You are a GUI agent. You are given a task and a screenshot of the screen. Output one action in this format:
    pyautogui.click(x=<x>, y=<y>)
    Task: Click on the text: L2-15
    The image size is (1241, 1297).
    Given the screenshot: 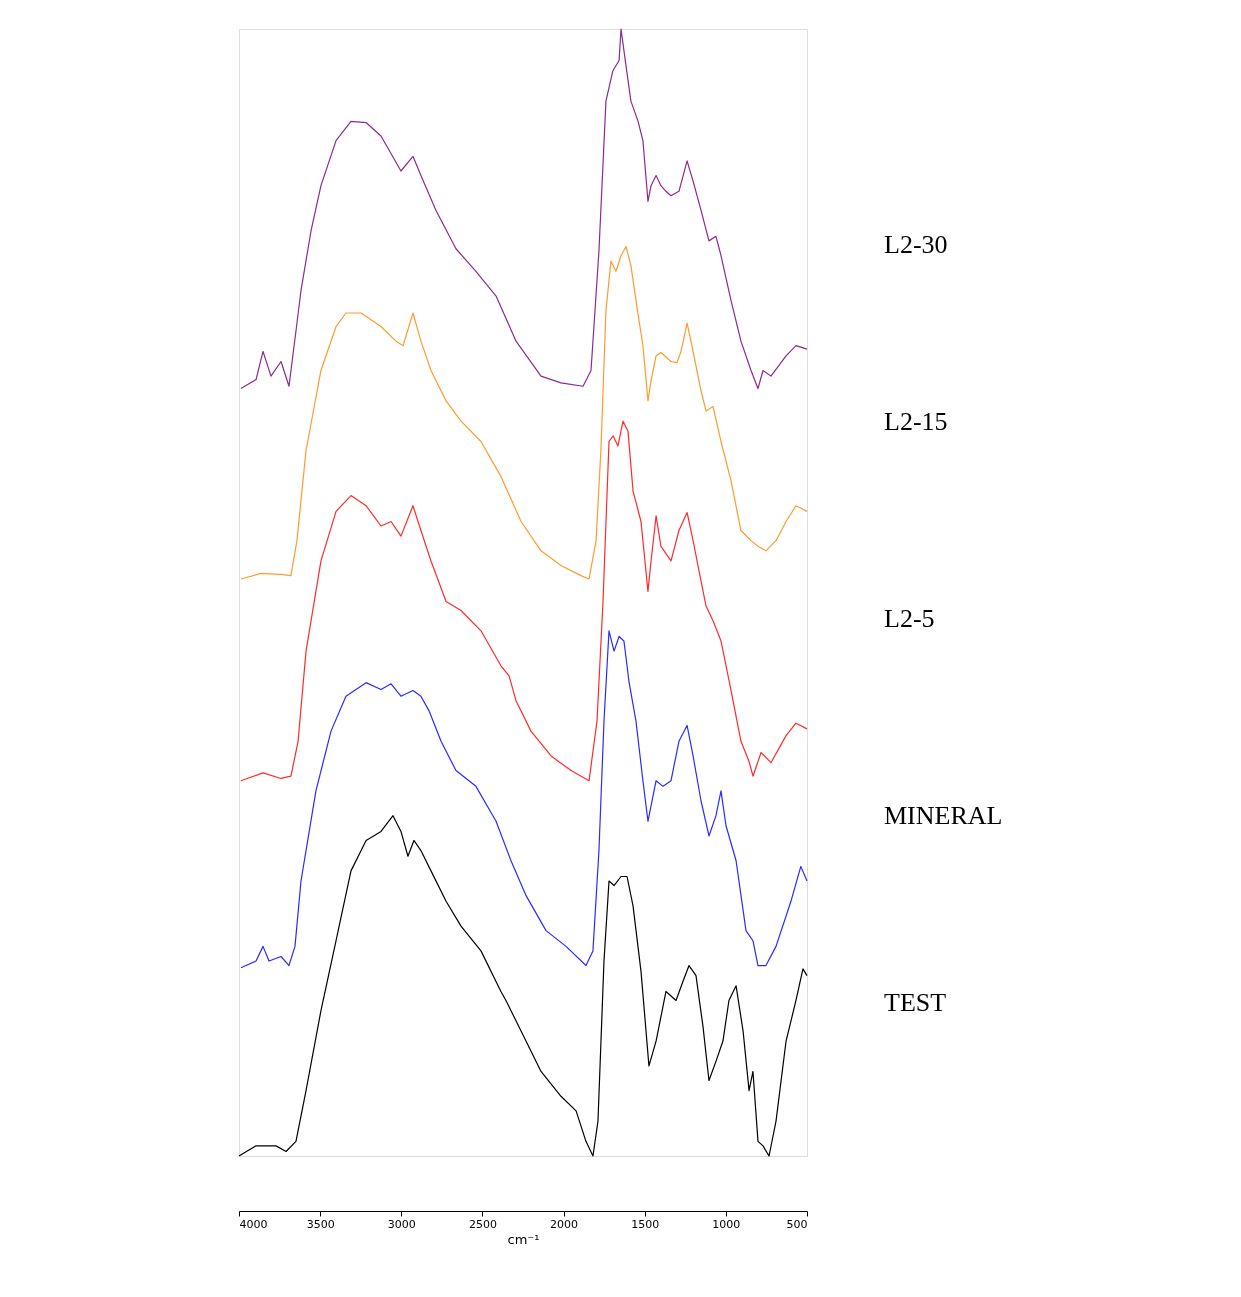 What is the action you would take?
    pyautogui.click(x=916, y=422)
    